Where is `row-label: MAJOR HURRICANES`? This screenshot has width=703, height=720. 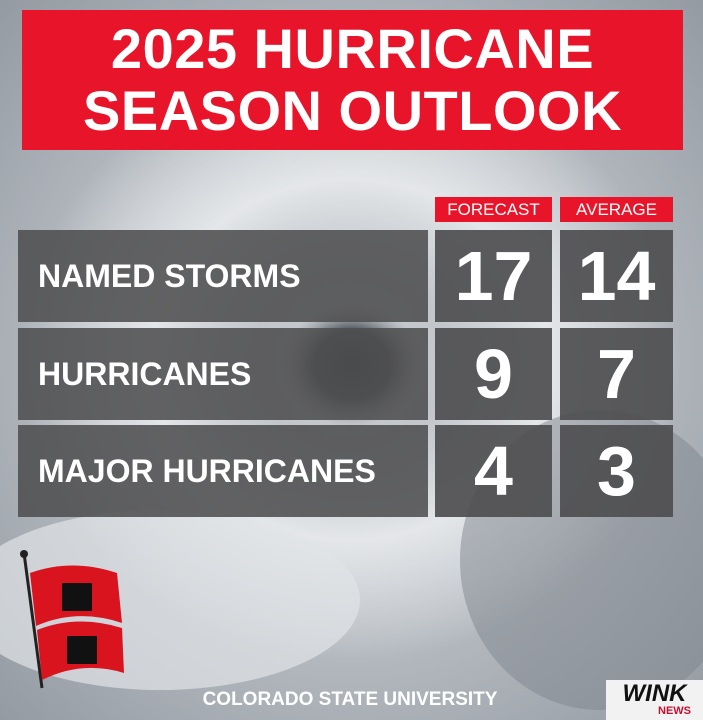
row-label: MAJOR HURRICANES is located at coordinates (223, 471).